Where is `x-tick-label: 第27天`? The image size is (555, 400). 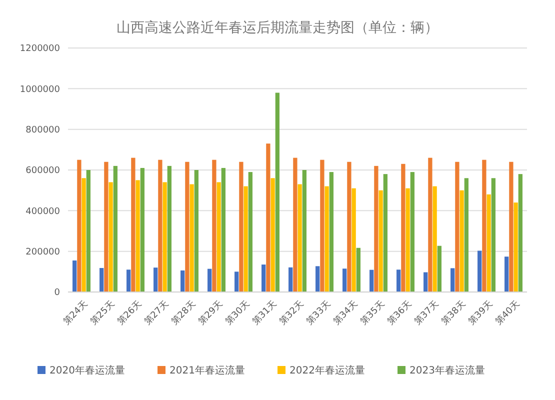
x-tick-label: 第27天 is located at coordinates (156, 313).